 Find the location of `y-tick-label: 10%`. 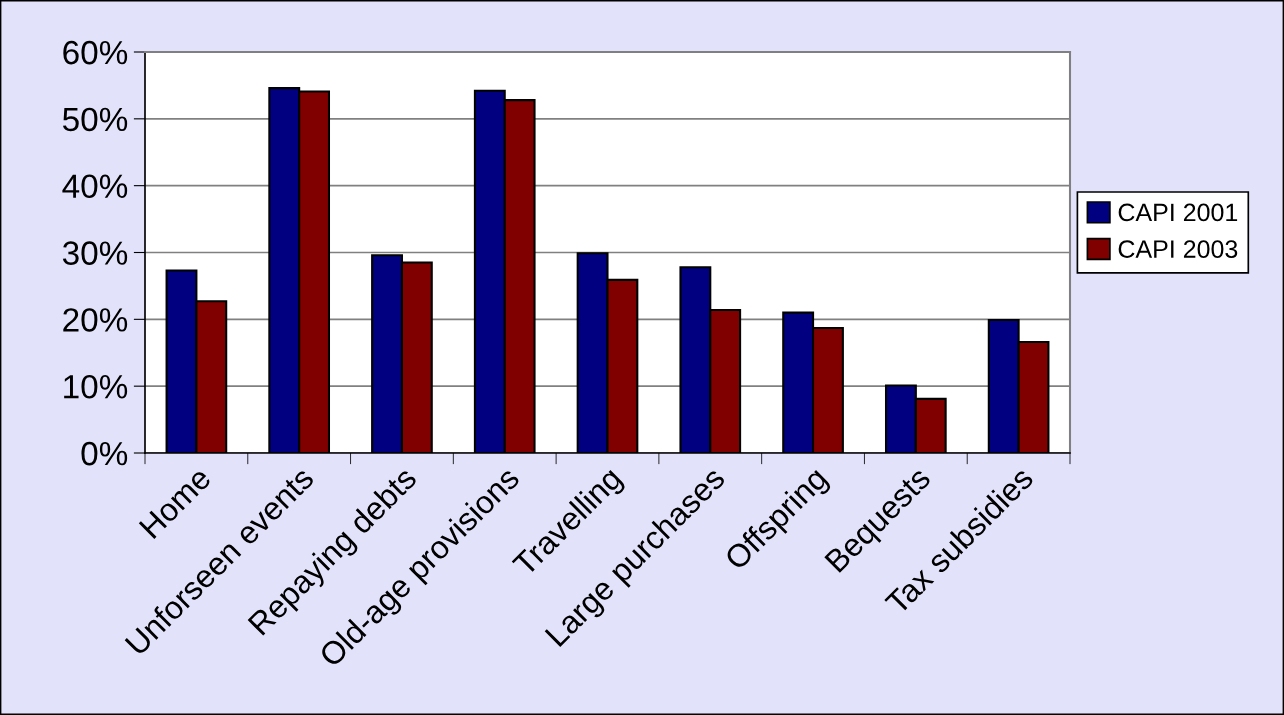

y-tick-label: 10% is located at coordinates (96, 386).